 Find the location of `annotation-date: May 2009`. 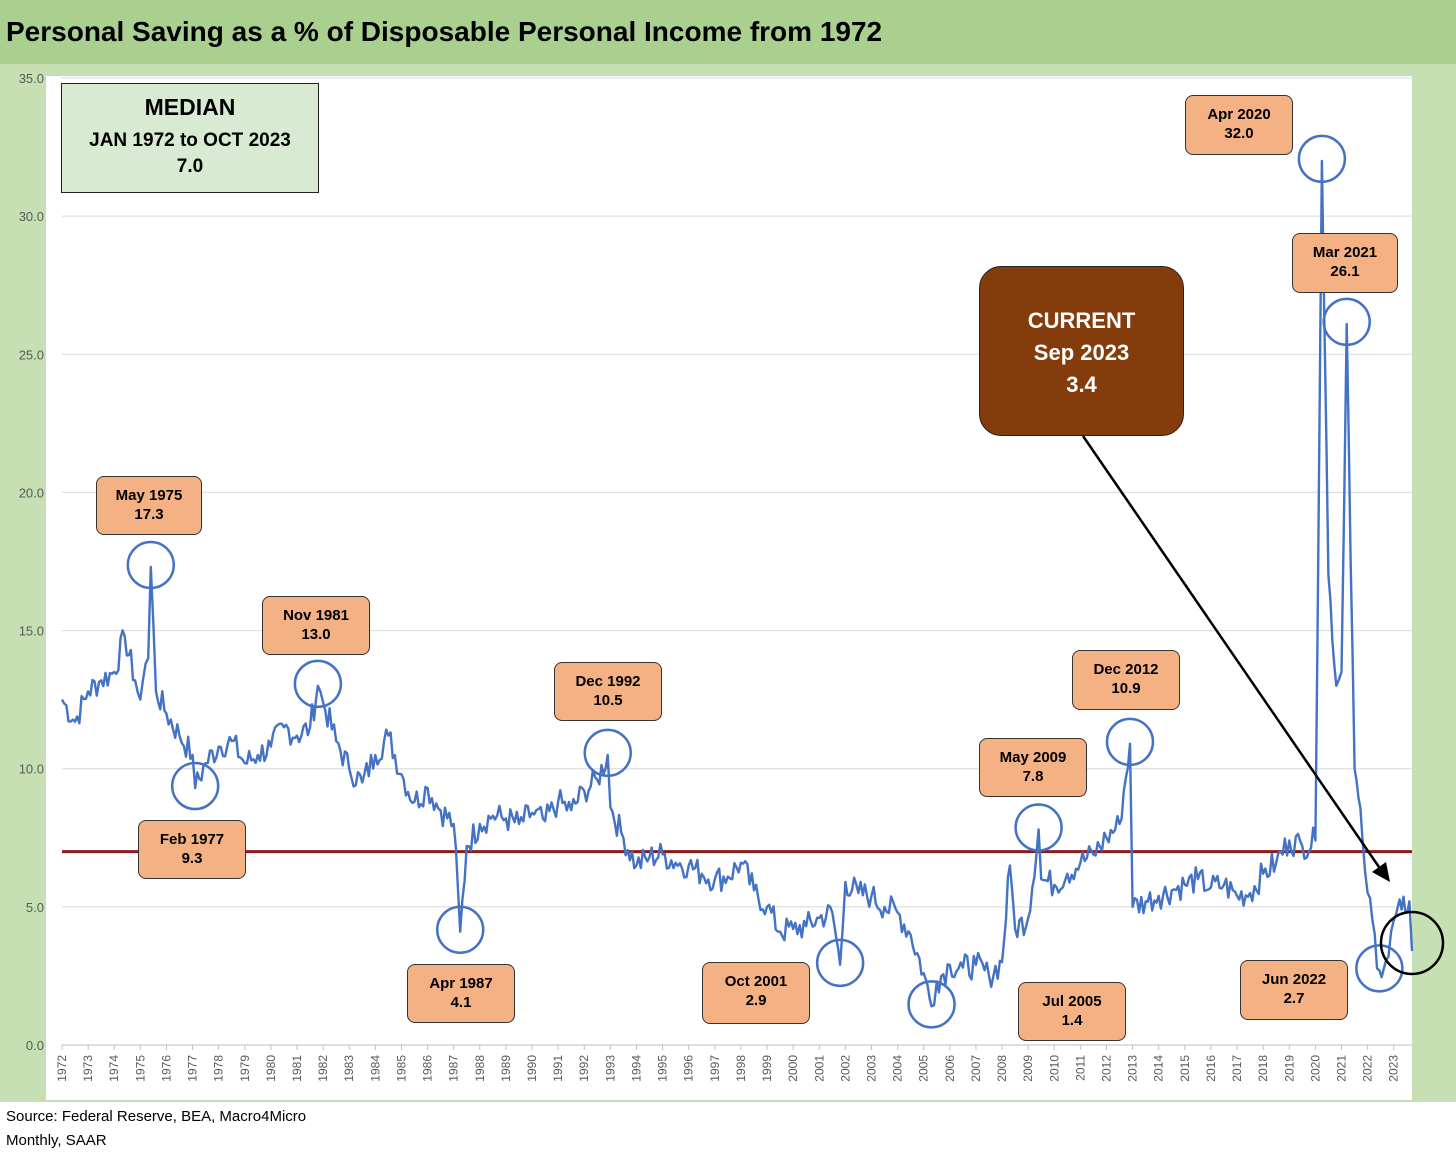

annotation-date: May 2009 is located at coordinates (1033, 757).